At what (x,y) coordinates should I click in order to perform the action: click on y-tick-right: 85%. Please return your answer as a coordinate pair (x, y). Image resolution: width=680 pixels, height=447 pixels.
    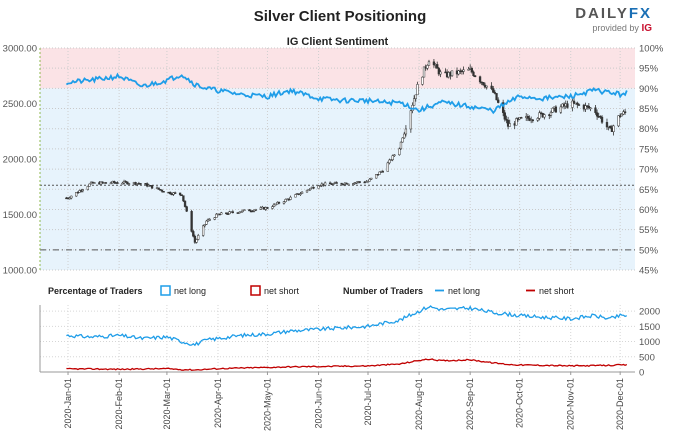
    Looking at the image, I should click on (649, 109).